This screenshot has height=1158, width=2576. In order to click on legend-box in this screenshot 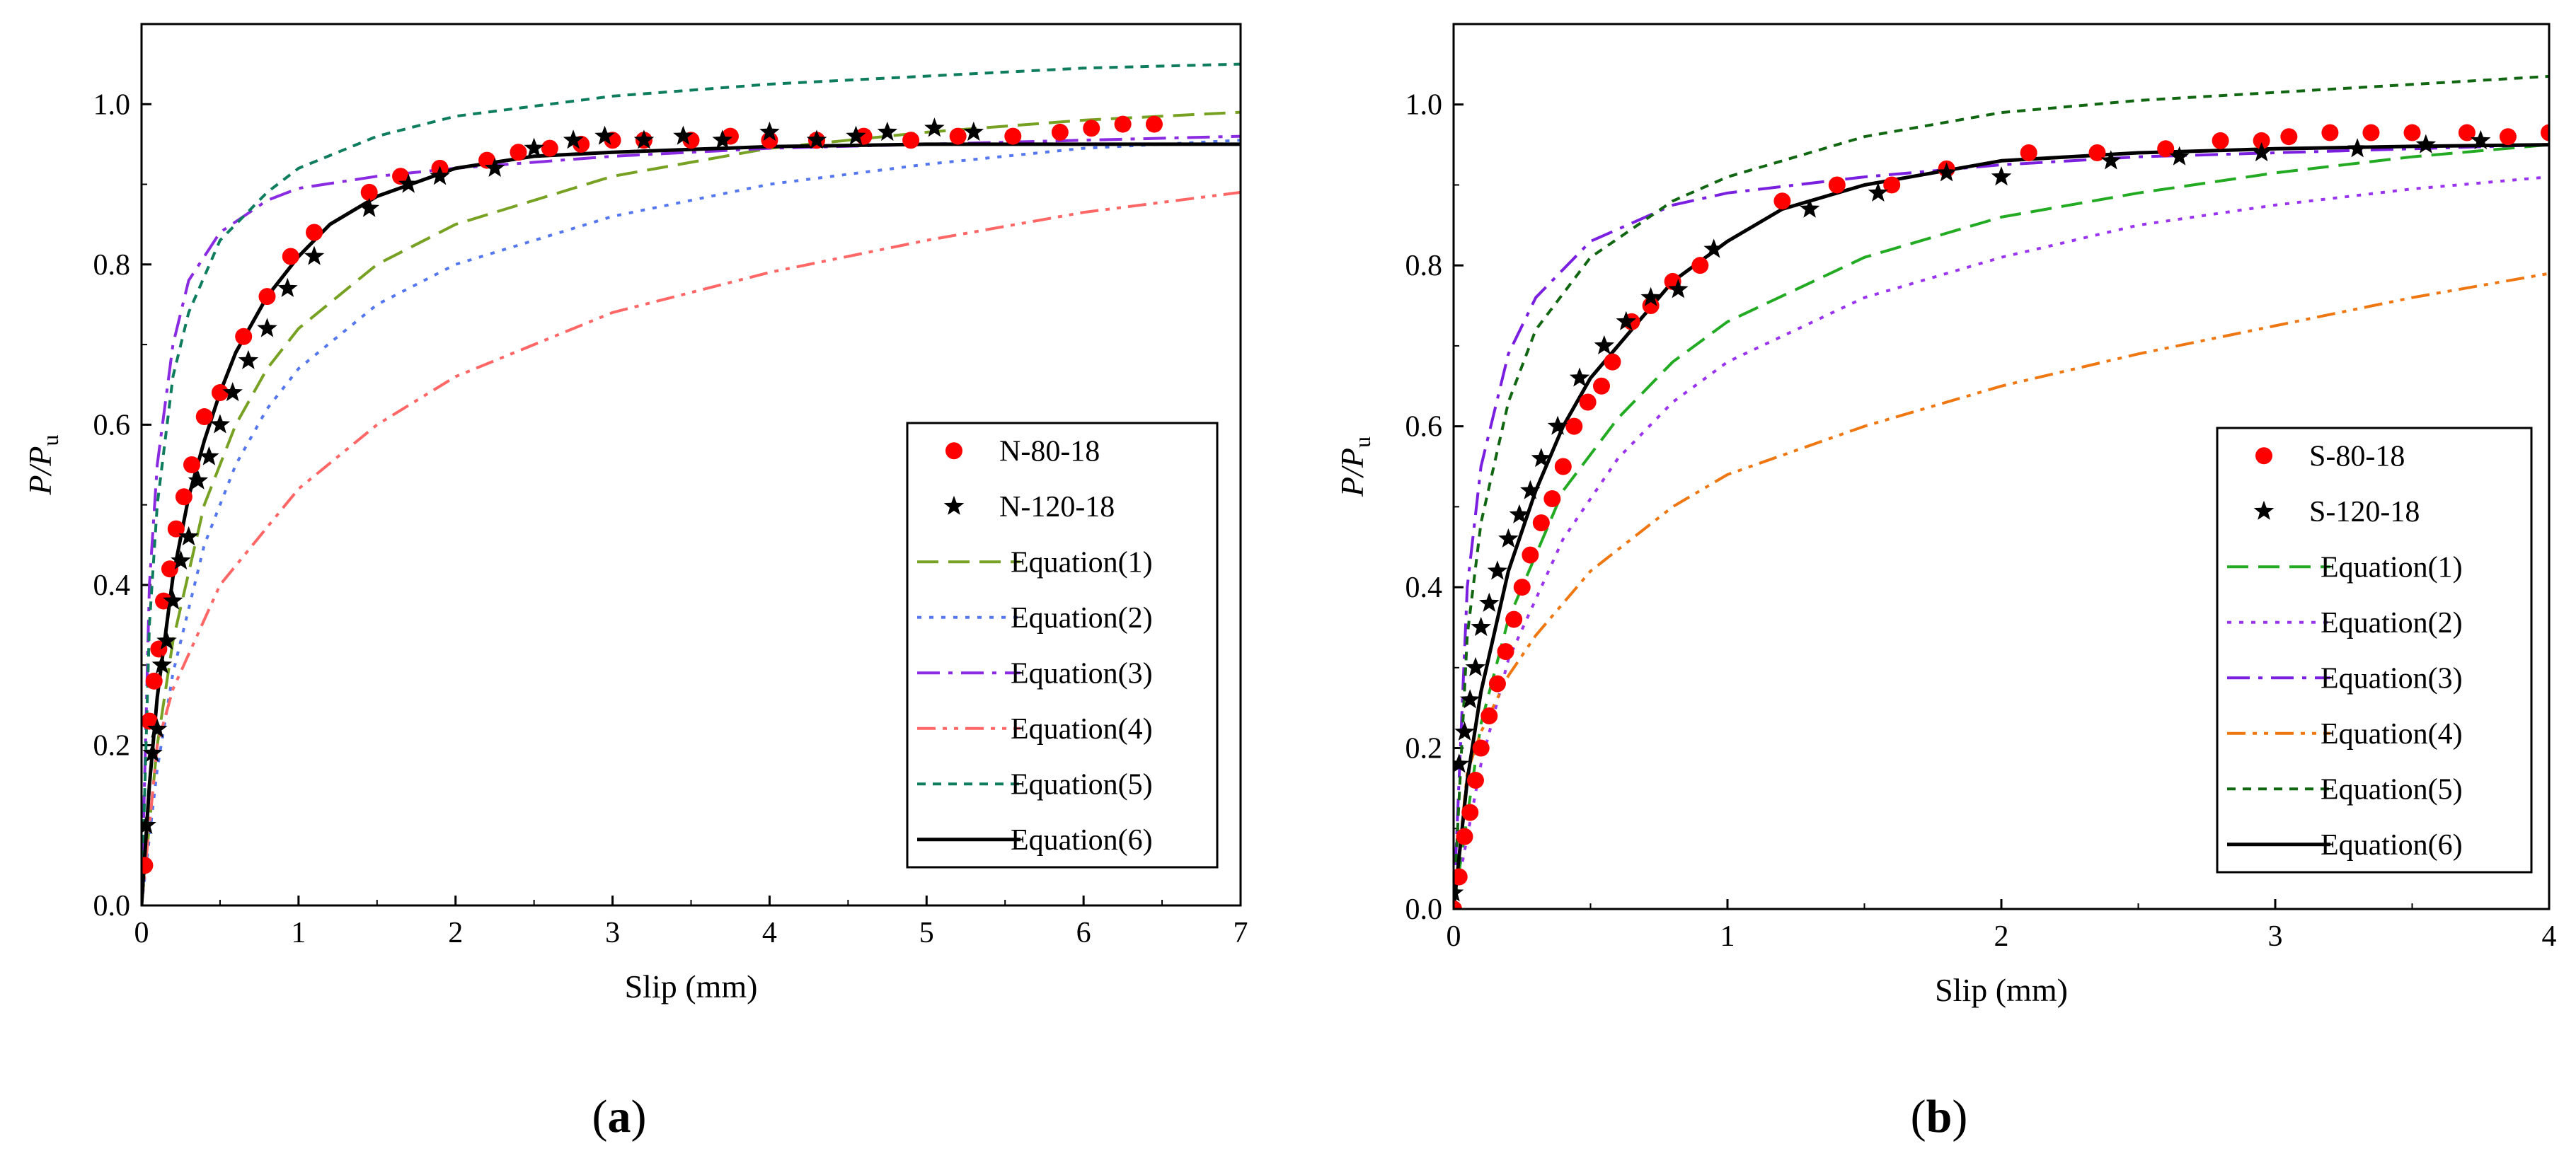, I will do `click(2375, 650)`.